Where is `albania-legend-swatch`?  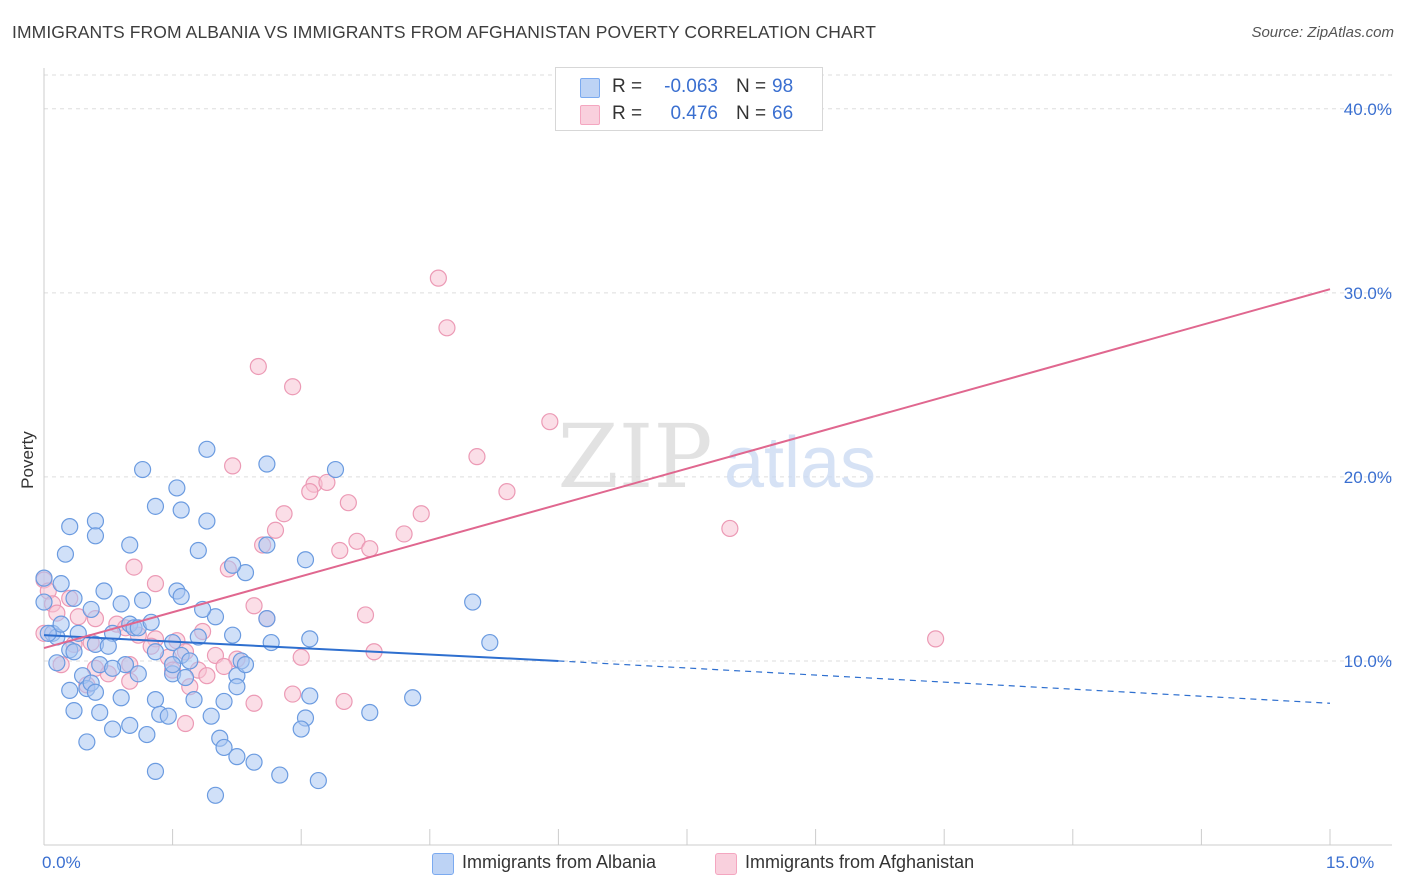
albania-legend-swatch is located at coordinates (443, 864).